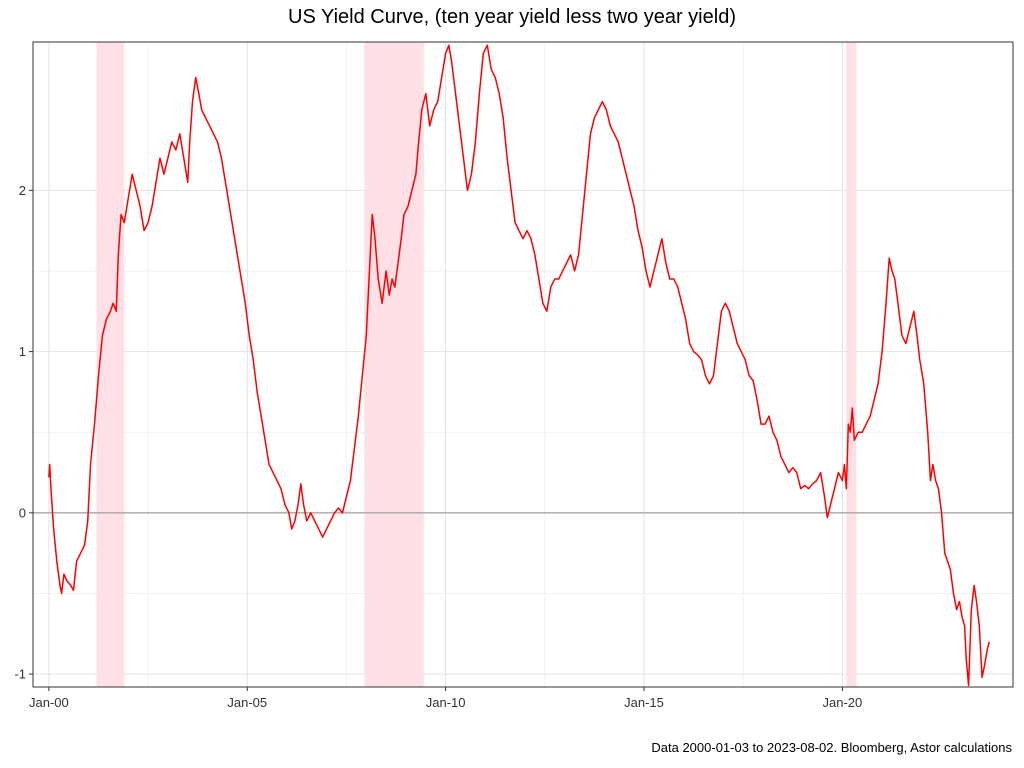 This screenshot has height=768, width=1024. Describe the element at coordinates (22, 512) in the screenshot. I see `y-tick-label: 0` at that location.